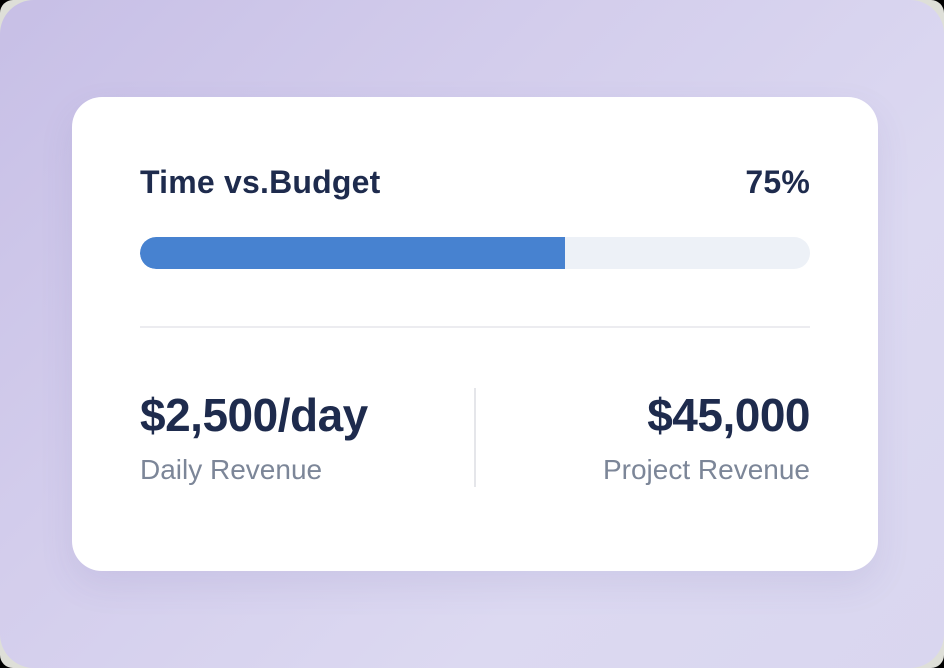 The height and width of the screenshot is (668, 944). I want to click on percent-value: 75%, so click(777, 182).